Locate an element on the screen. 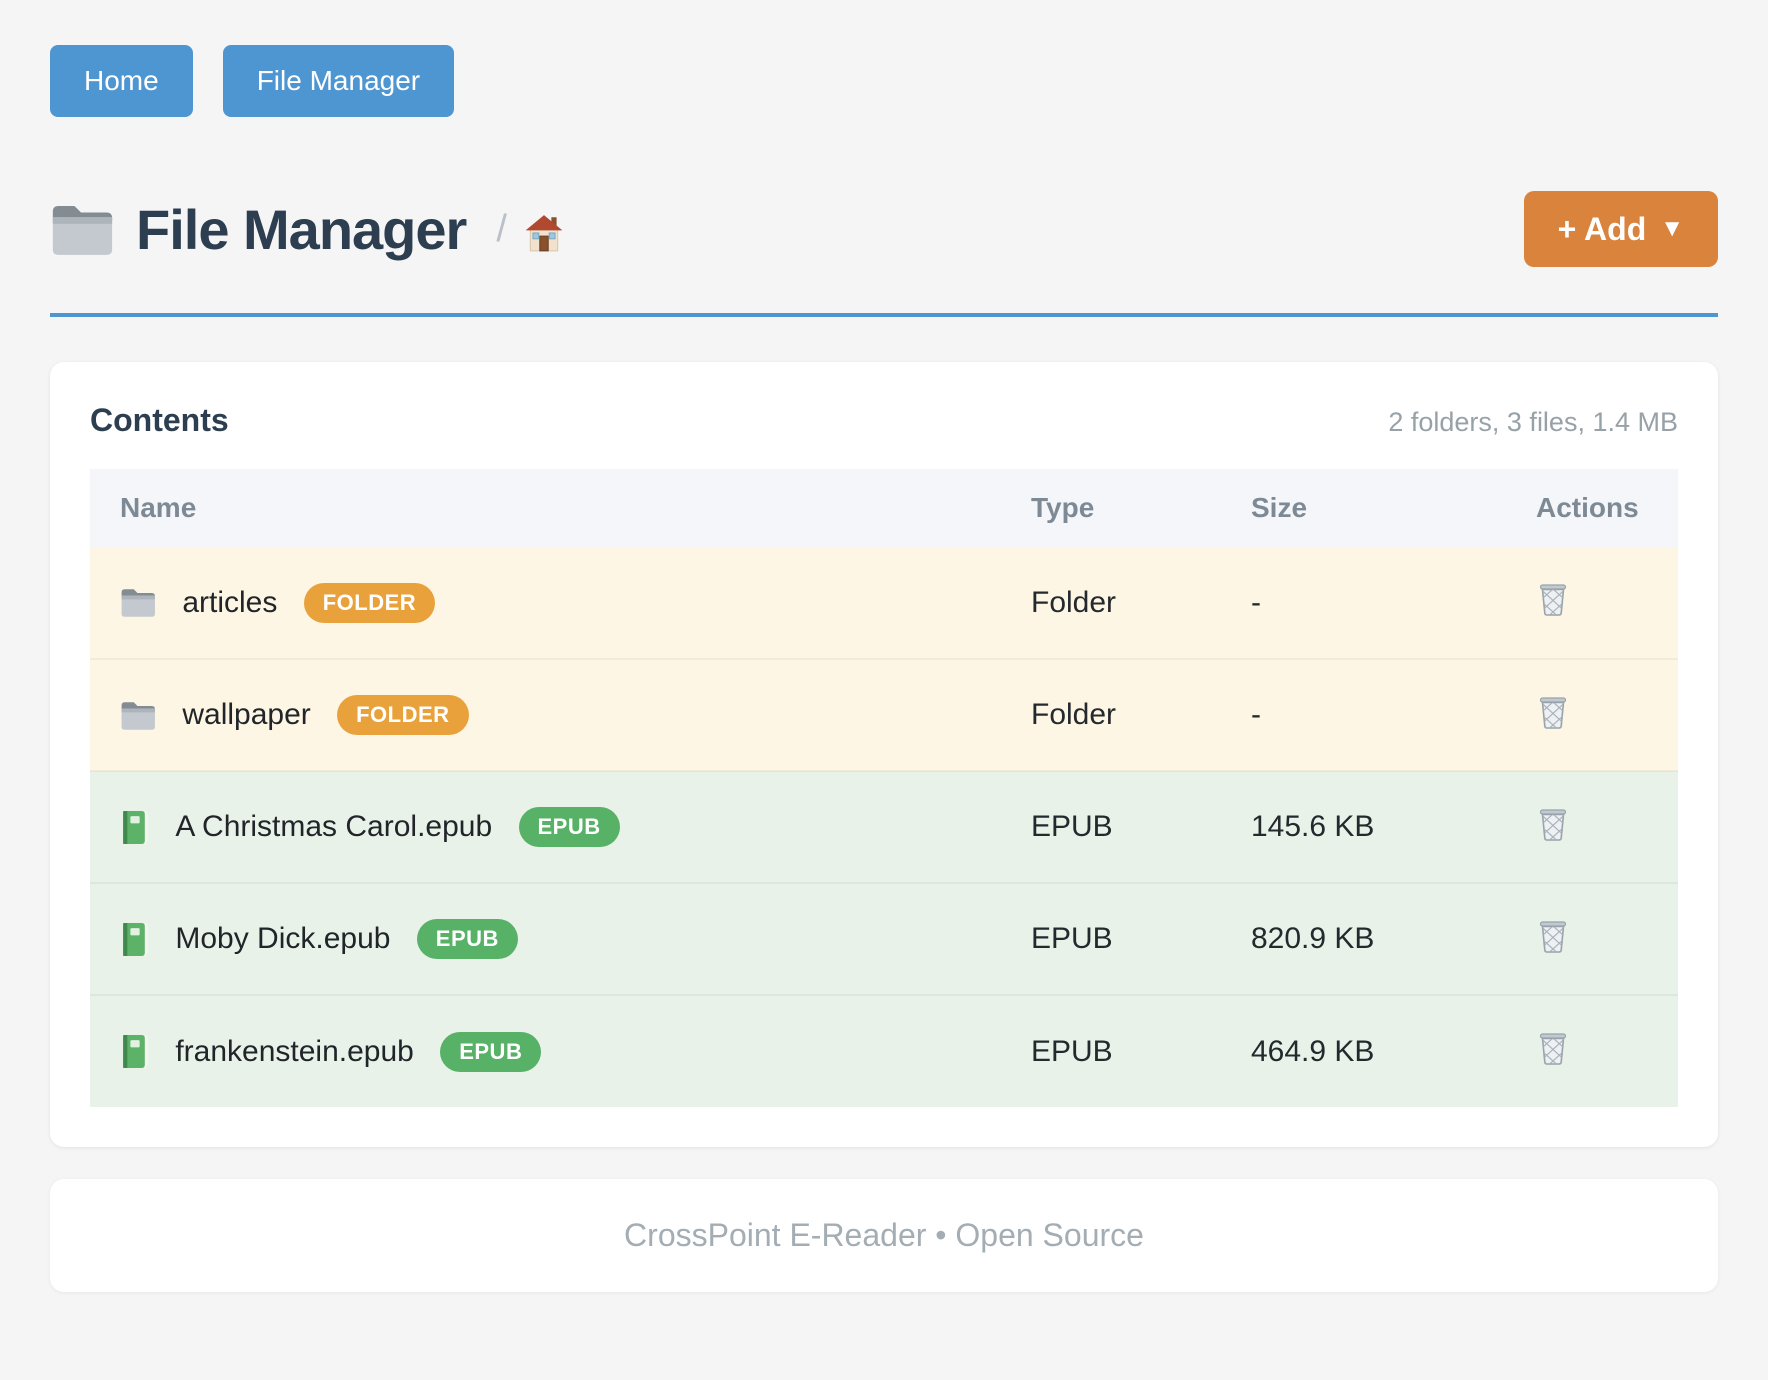  name-cell: Moby Dick.epub EPUB is located at coordinates (545, 939).